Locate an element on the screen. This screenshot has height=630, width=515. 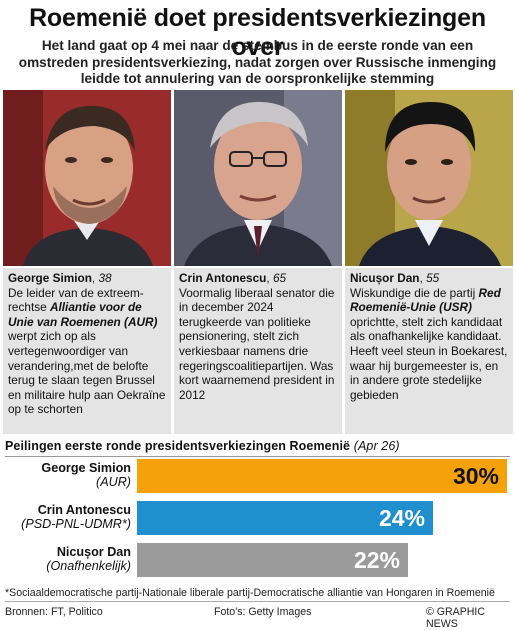
candidate-desc: De leider van de extreem-rechtse is located at coordinates (76, 300).